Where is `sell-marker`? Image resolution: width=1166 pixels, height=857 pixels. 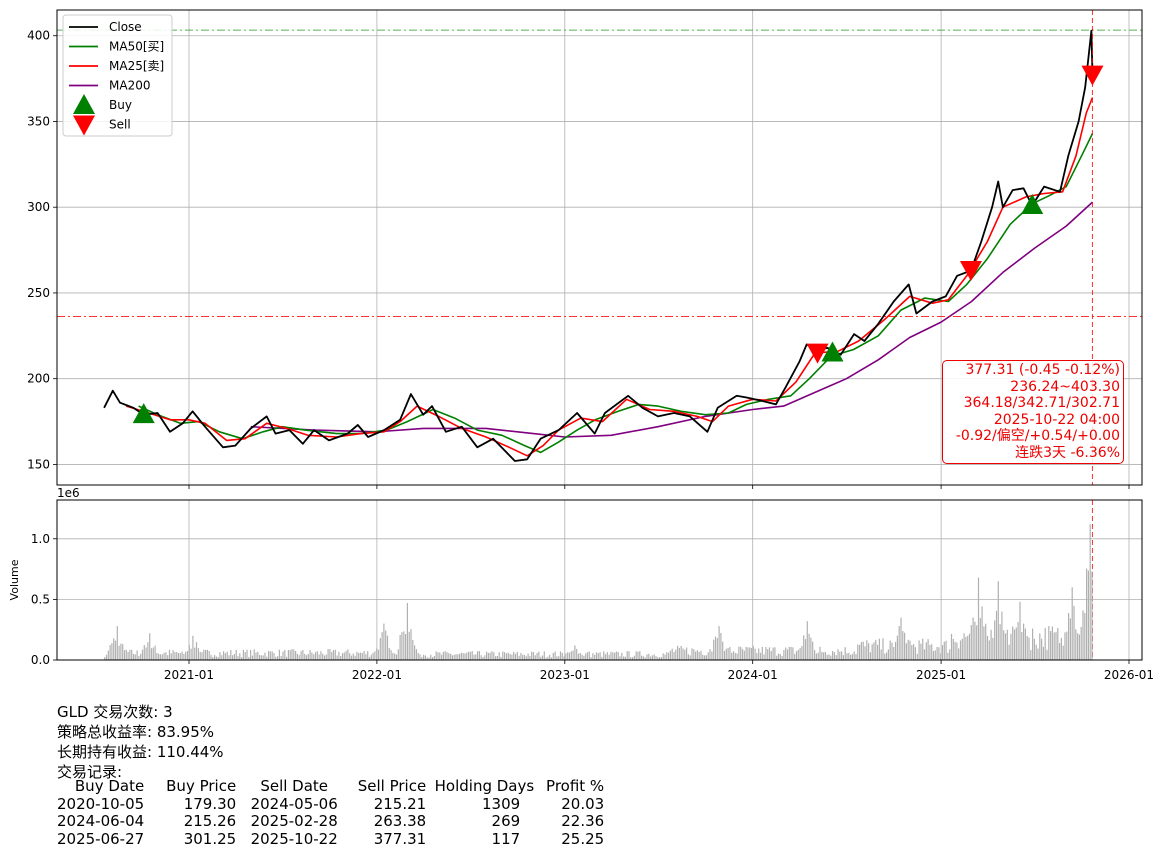 sell-marker is located at coordinates (1092, 75).